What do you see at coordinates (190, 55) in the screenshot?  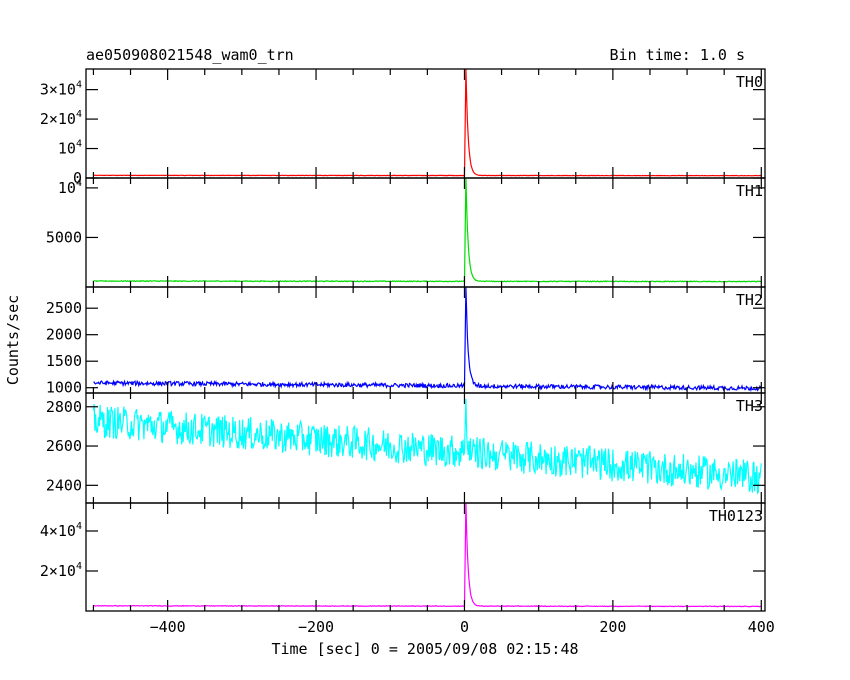 I see `chart-title: ae050908021548_wam0_trn` at bounding box center [190, 55].